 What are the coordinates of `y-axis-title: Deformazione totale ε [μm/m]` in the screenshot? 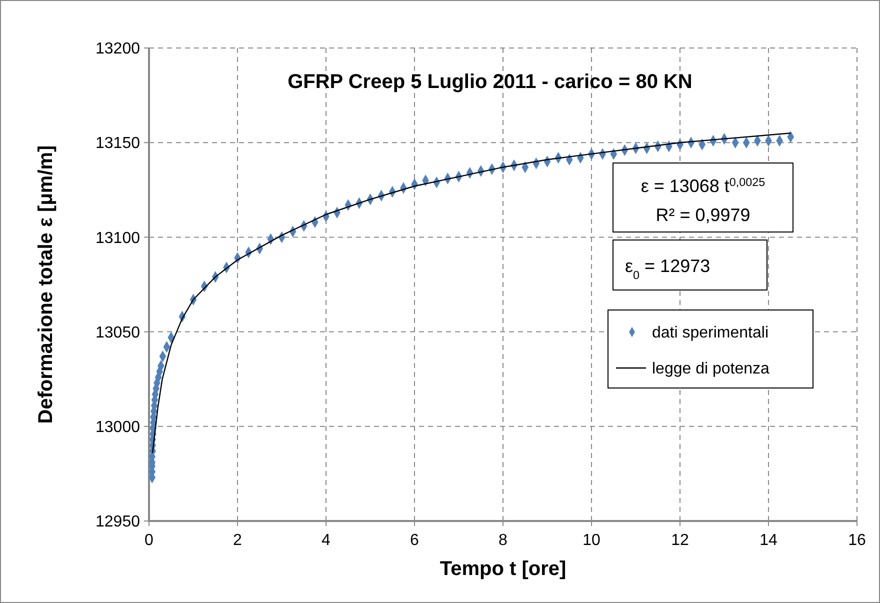 It's located at (46, 284).